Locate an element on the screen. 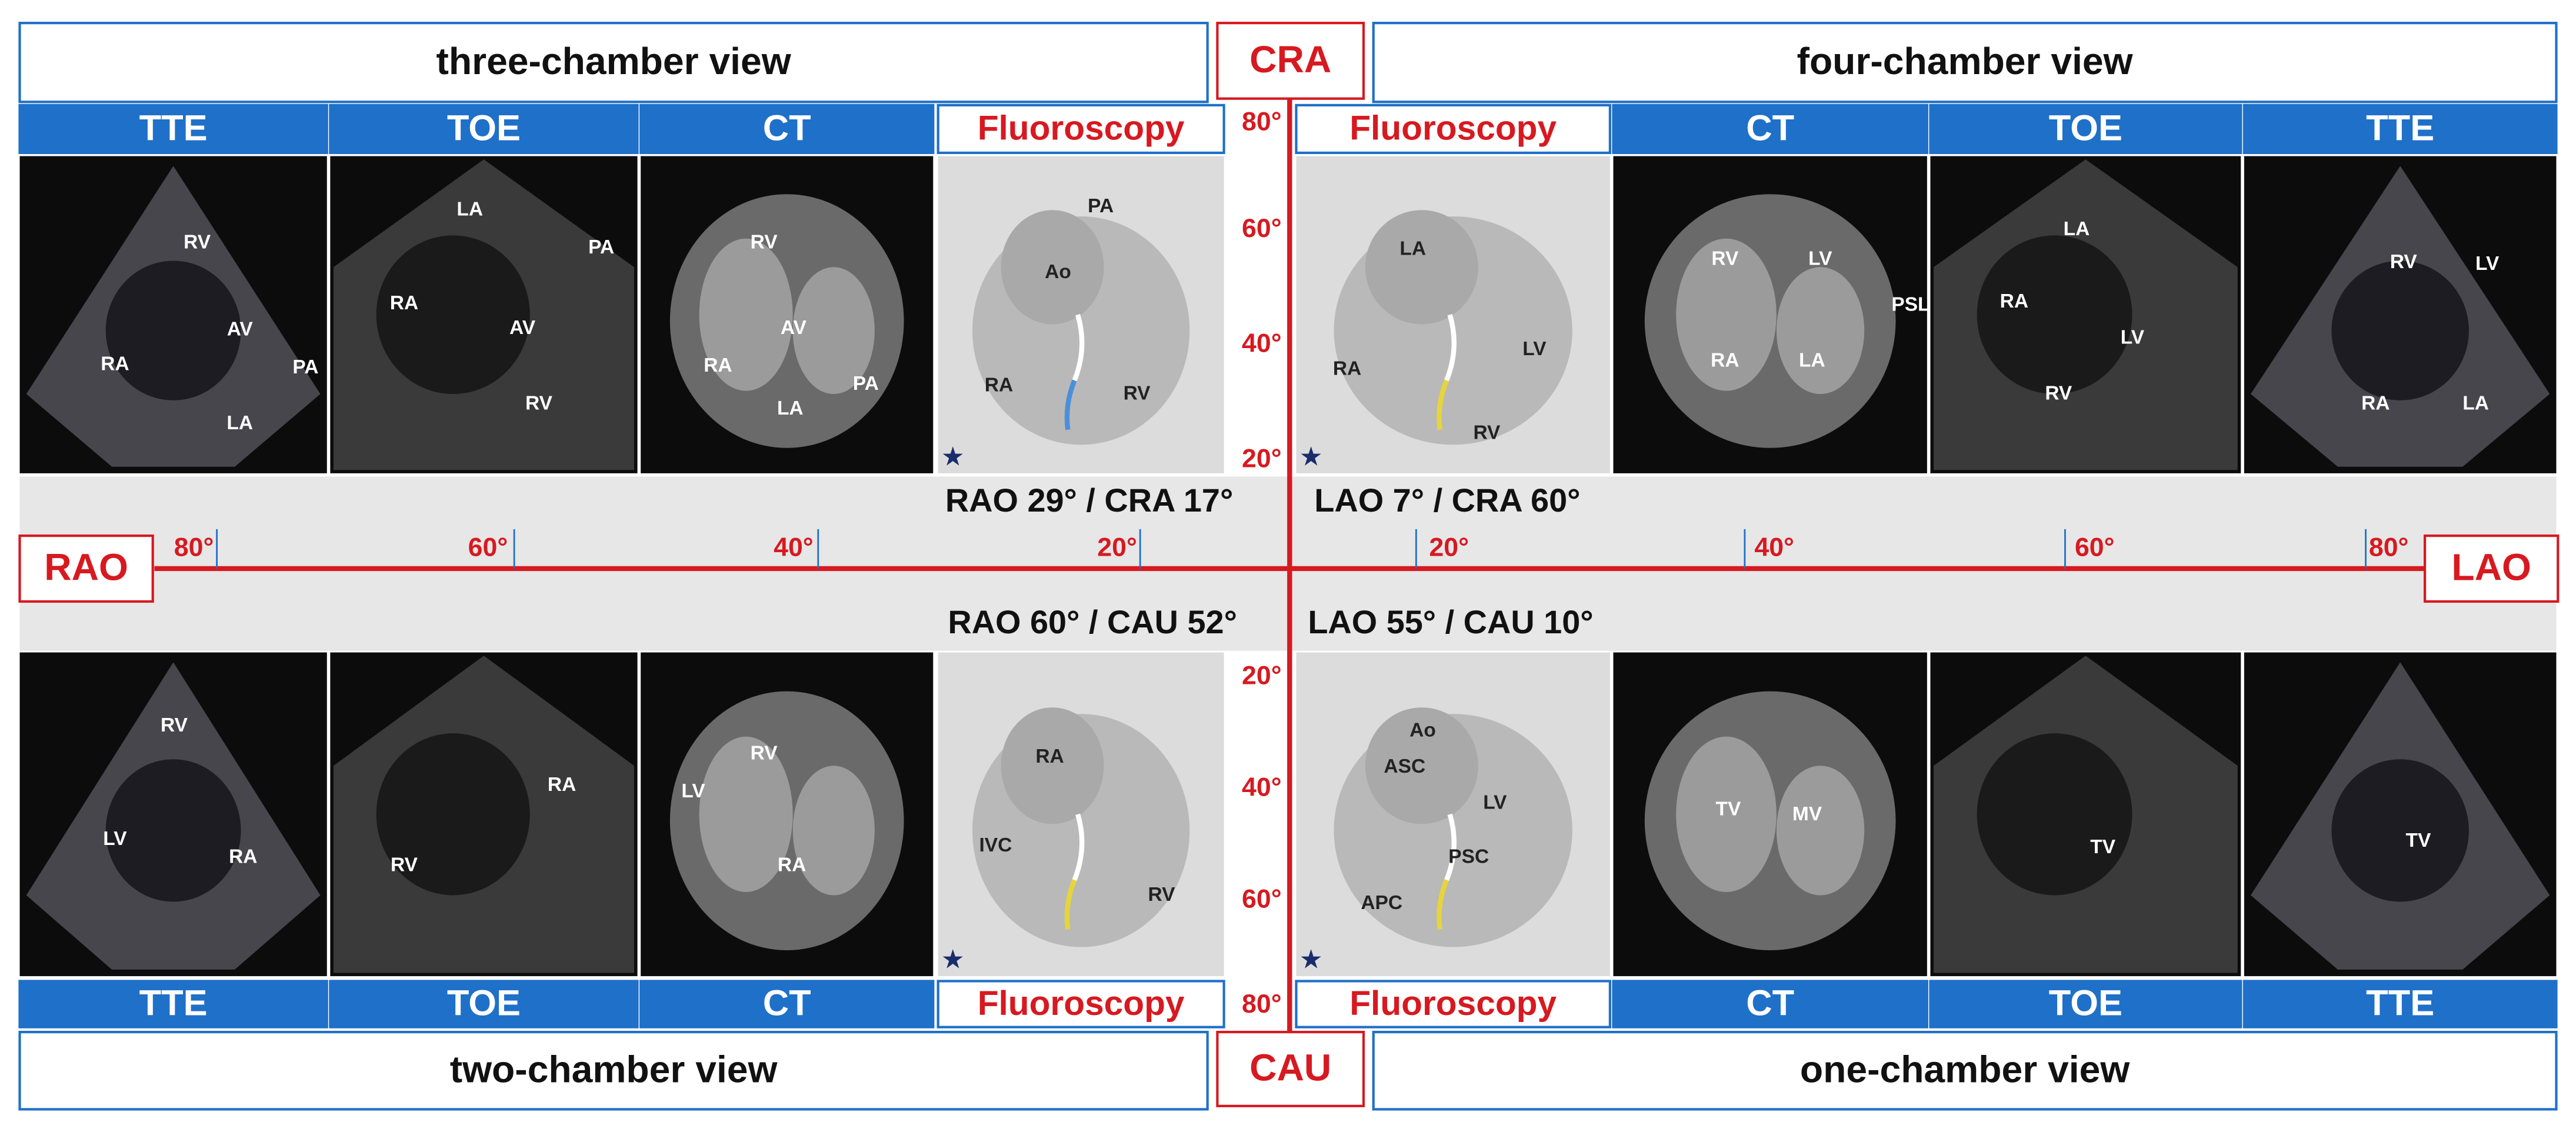  axis-label: CAU is located at coordinates (1290, 1068).